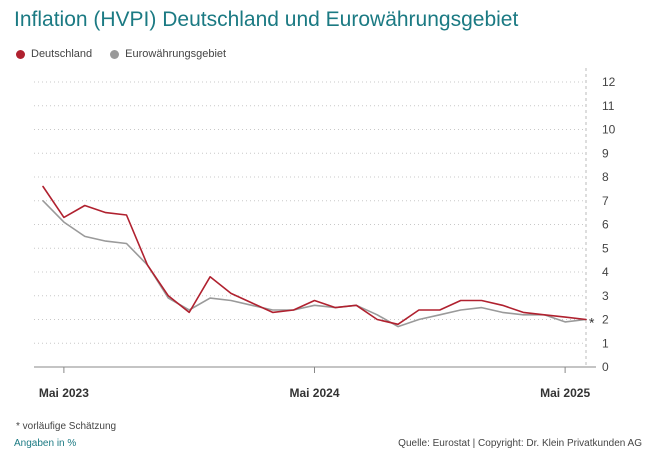  Describe the element at coordinates (64, 393) in the screenshot. I see `x-tick-label-0: Mai 2023` at that location.